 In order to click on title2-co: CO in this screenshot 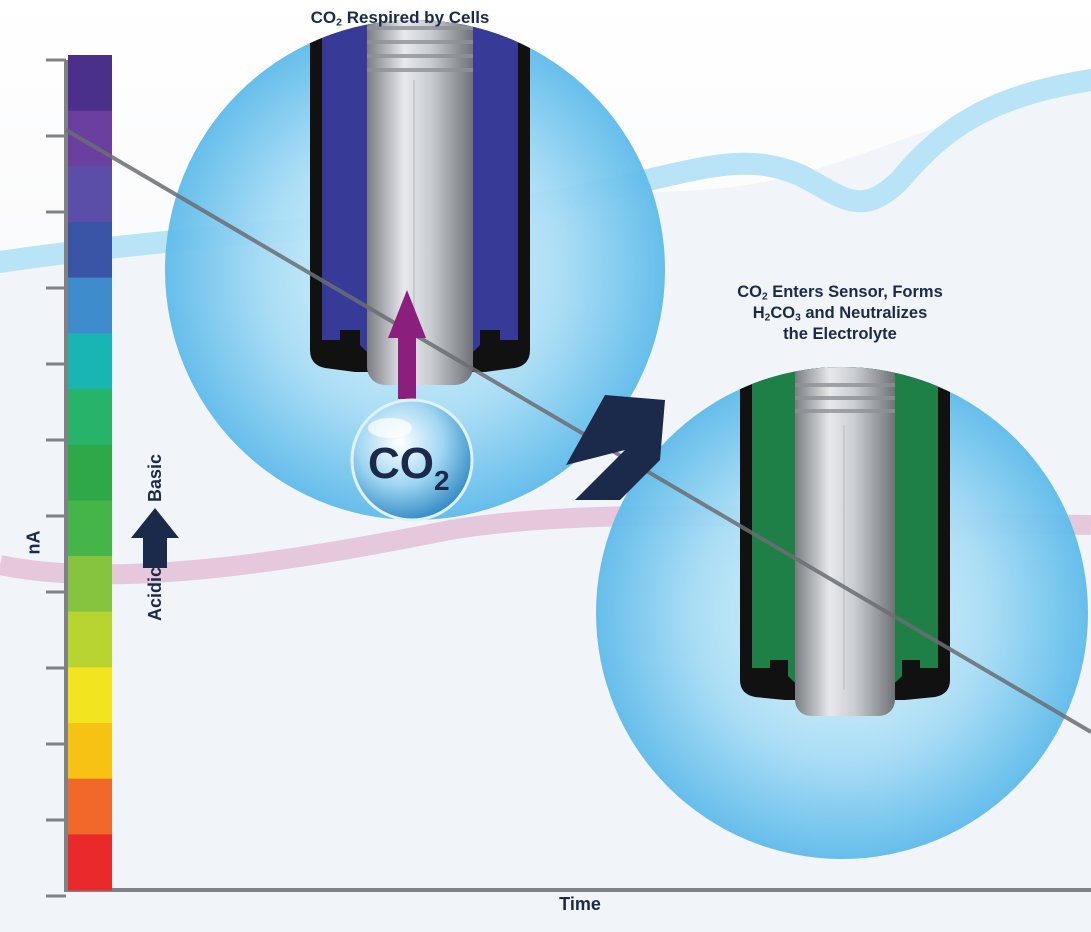, I will do `click(749, 292)`.